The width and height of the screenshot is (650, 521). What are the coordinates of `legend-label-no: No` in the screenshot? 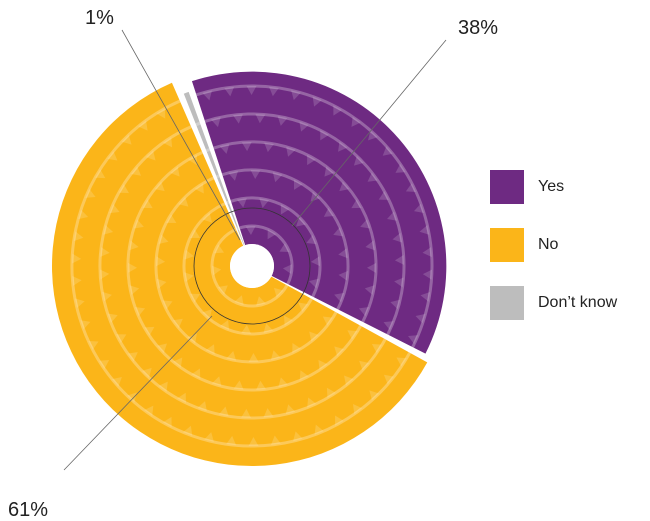 It's located at (548, 244).